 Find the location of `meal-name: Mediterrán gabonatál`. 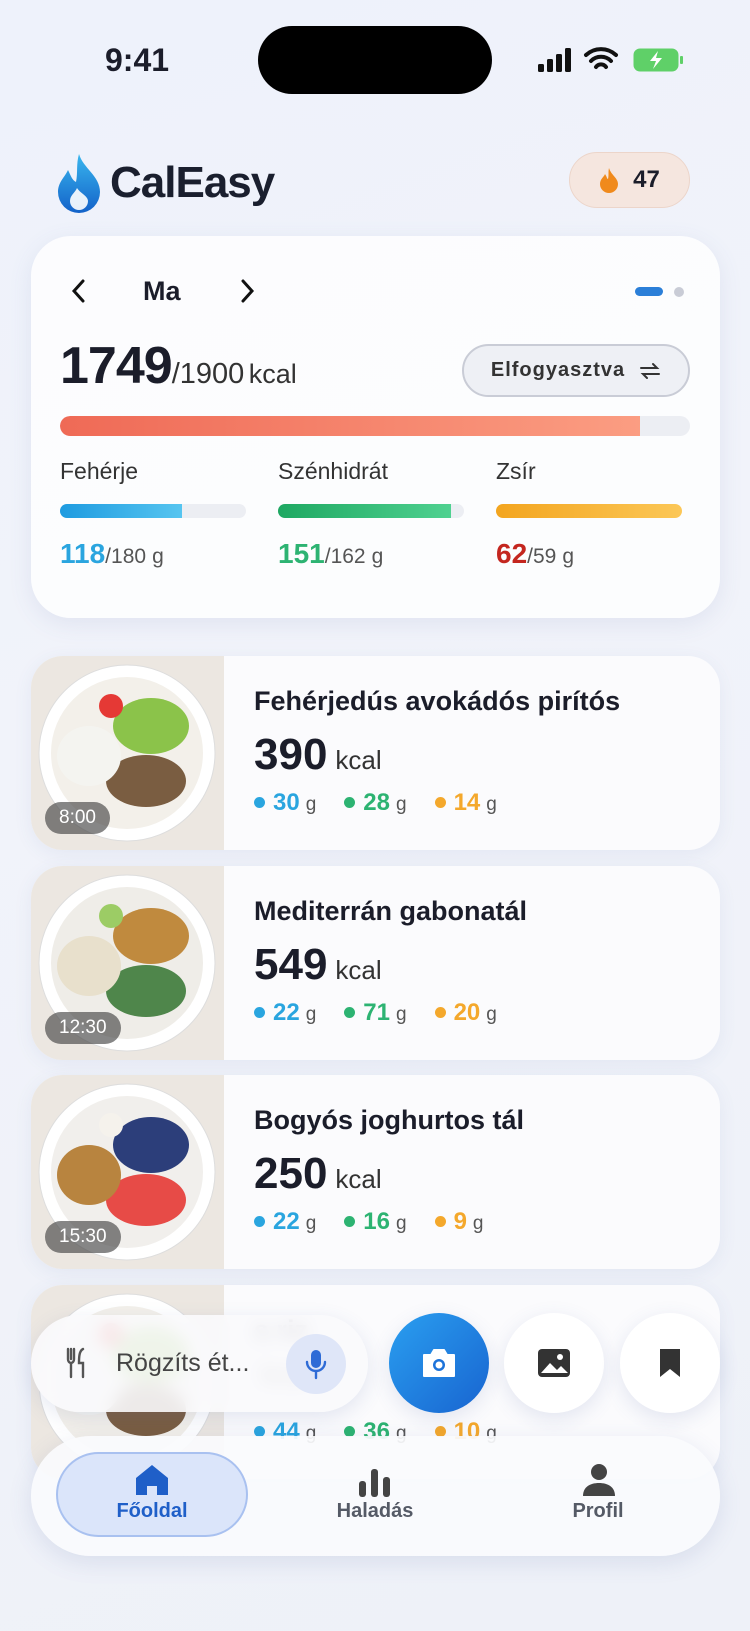

meal-name: Mediterrán gabonatál is located at coordinates (391, 910).